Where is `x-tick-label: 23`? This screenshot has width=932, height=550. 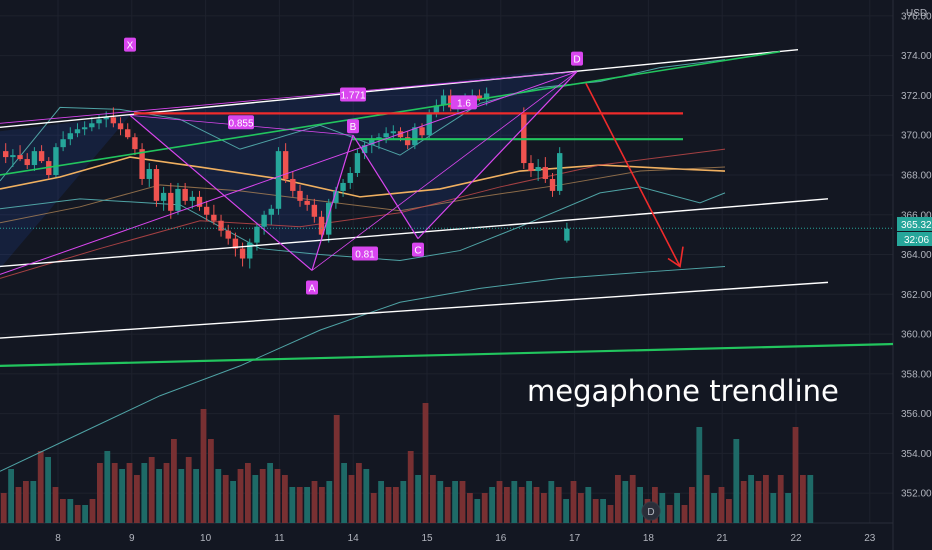 x-tick-label: 23 is located at coordinates (870, 538).